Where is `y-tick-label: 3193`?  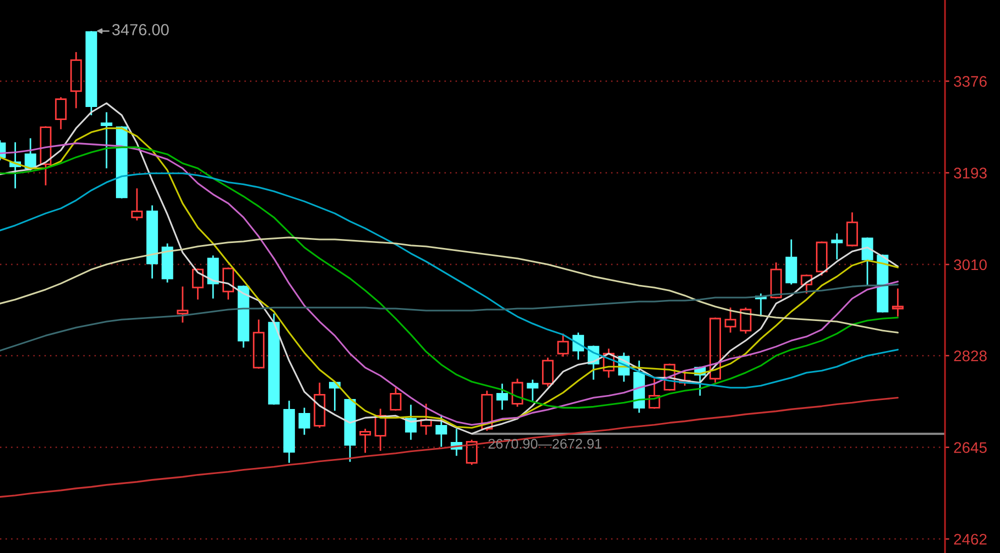
y-tick-label: 3193 is located at coordinates (970, 173).